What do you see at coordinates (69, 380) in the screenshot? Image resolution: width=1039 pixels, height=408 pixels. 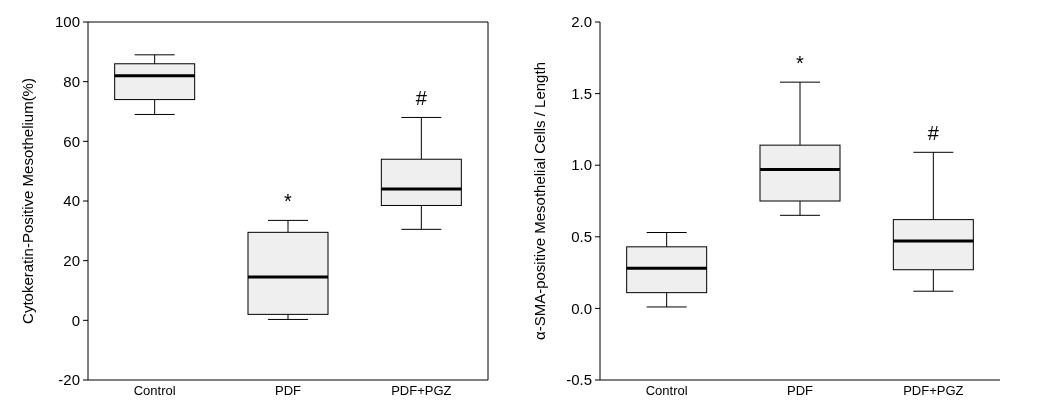 I see `y-tick-label: -20` at bounding box center [69, 380].